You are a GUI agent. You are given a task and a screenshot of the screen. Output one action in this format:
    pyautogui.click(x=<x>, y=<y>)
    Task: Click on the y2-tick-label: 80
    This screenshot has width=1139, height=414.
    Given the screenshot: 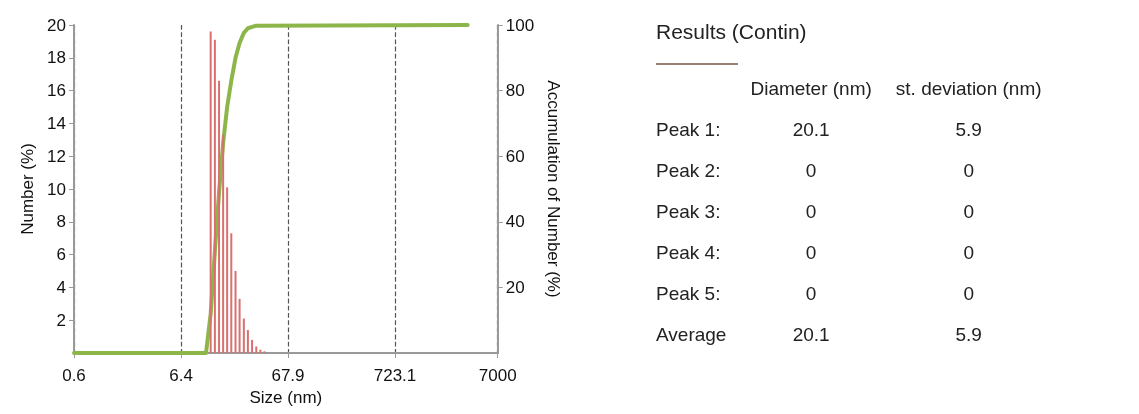 What is the action you would take?
    pyautogui.click(x=515, y=91)
    